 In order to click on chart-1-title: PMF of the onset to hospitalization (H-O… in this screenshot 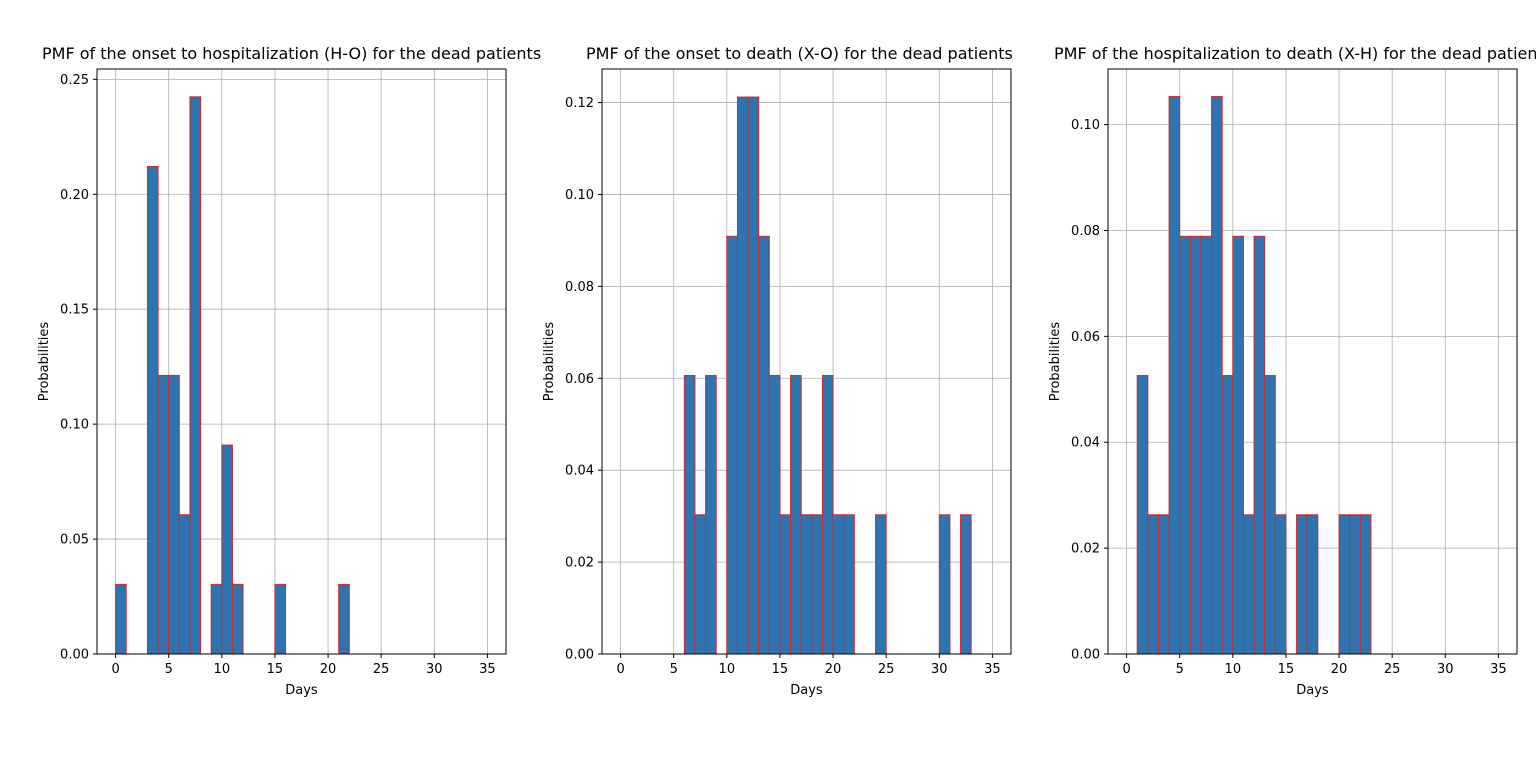, I will do `click(292, 53)`.